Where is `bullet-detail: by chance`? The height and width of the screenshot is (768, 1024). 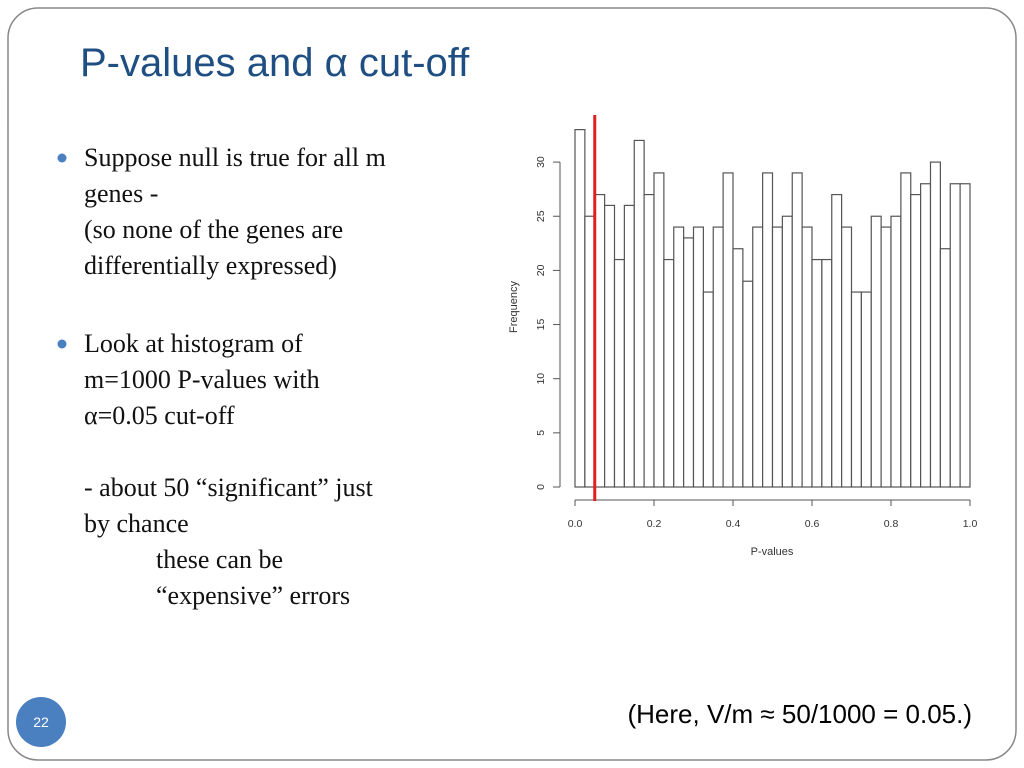
bullet-detail: by chance is located at coordinates (136, 523).